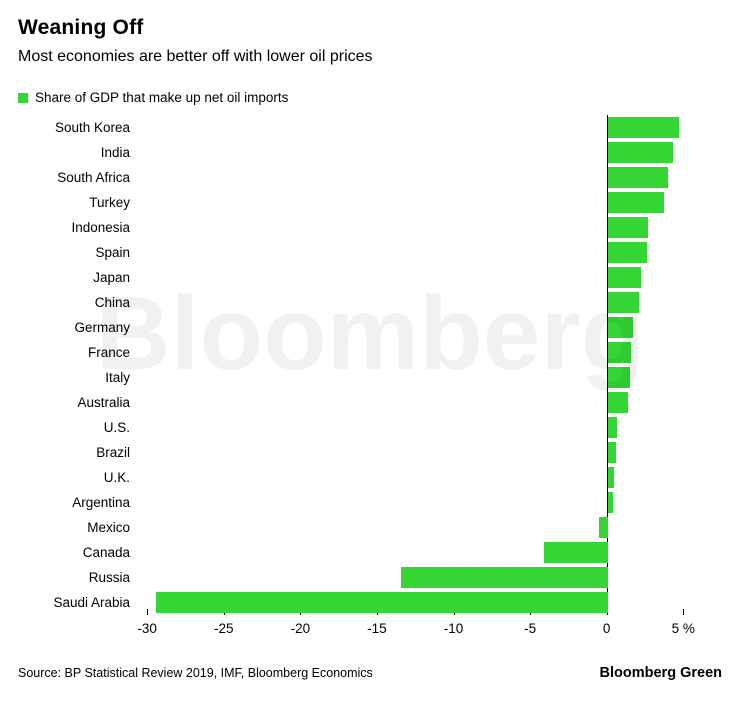 The width and height of the screenshot is (740, 702). Describe the element at coordinates (113, 452) in the screenshot. I see `category-label: Brazil` at that location.